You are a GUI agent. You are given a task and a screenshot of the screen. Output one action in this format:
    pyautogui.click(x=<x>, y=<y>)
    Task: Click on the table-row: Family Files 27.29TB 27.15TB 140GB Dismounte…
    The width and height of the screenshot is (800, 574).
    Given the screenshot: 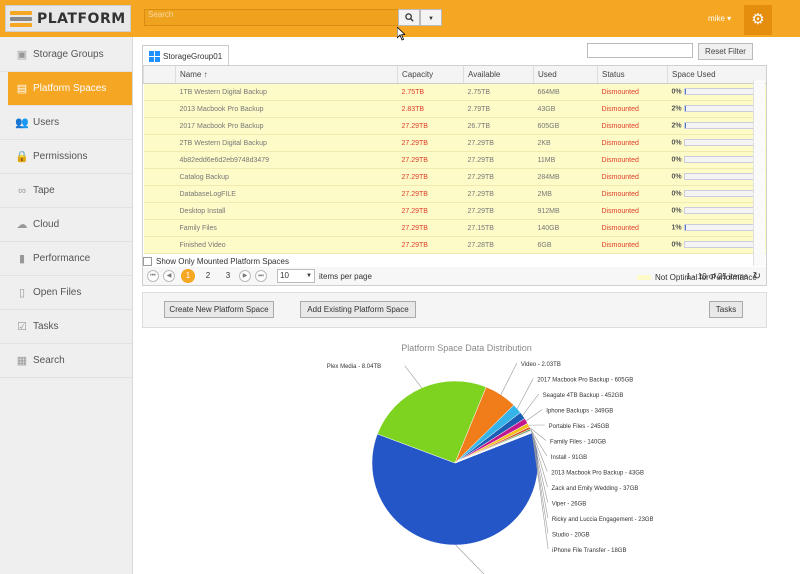 What is the action you would take?
    pyautogui.click(x=454, y=228)
    